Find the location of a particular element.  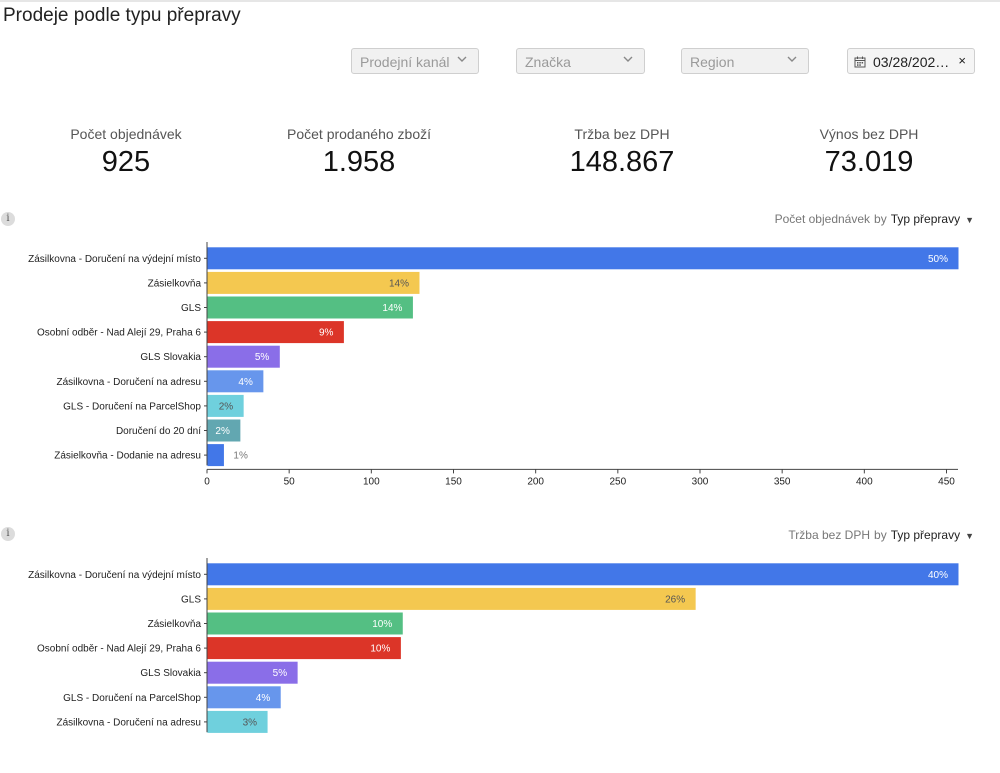

bar-value-label: 26% is located at coordinates (675, 599).